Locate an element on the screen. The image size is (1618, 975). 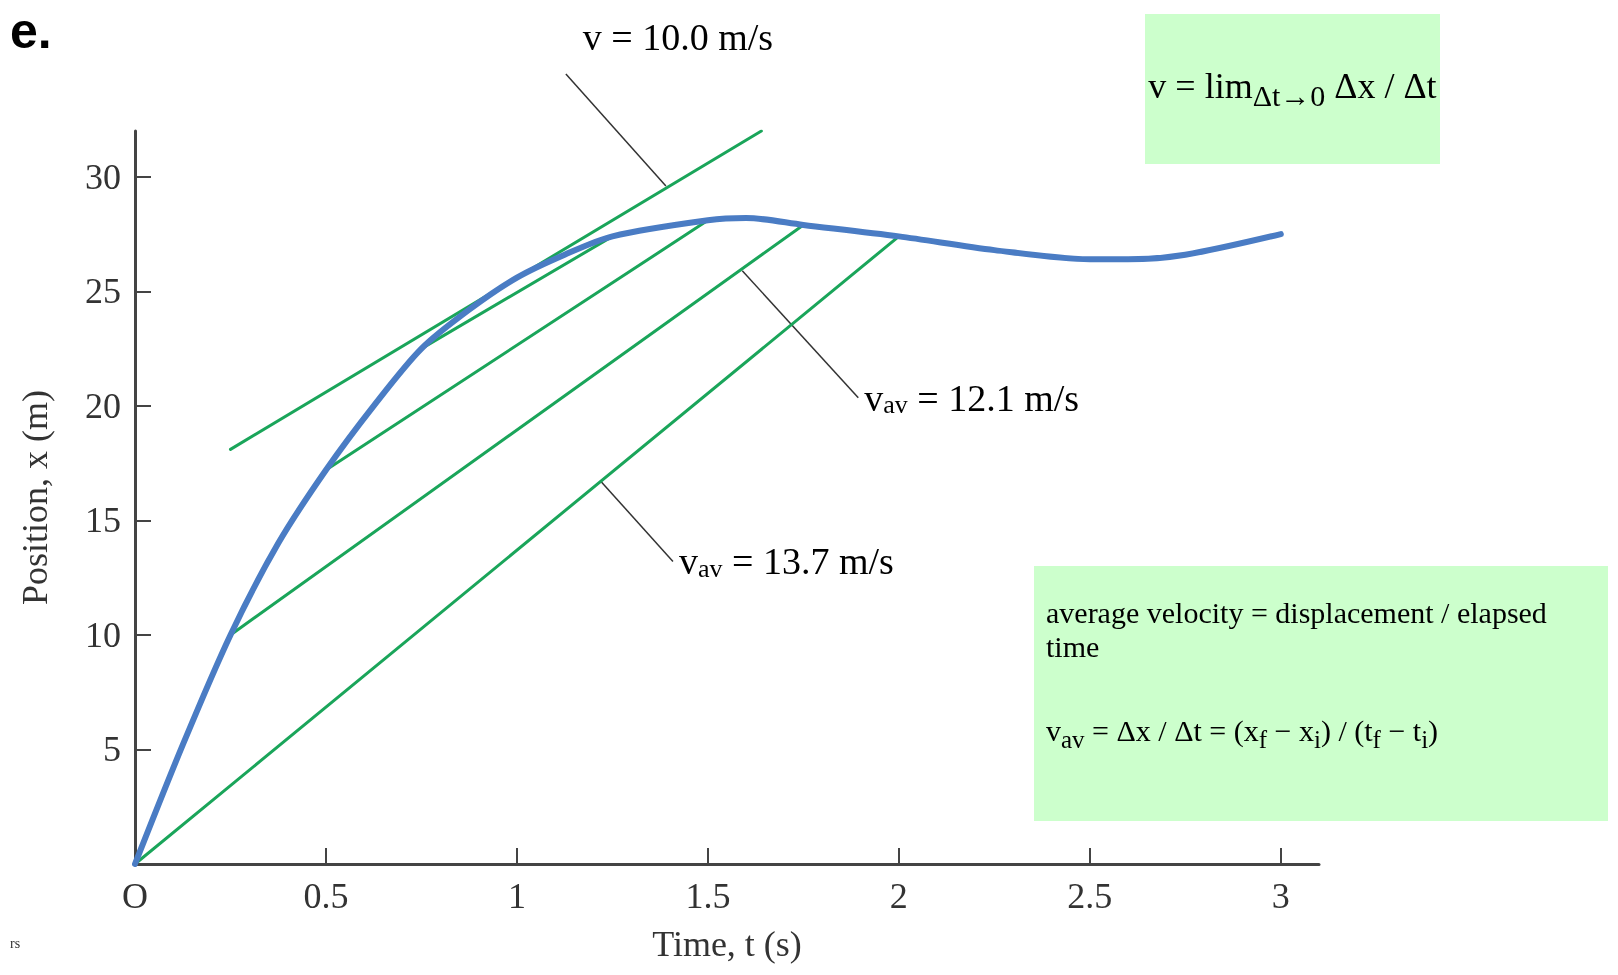
y-tick-label: 15 is located at coordinates (103, 520).